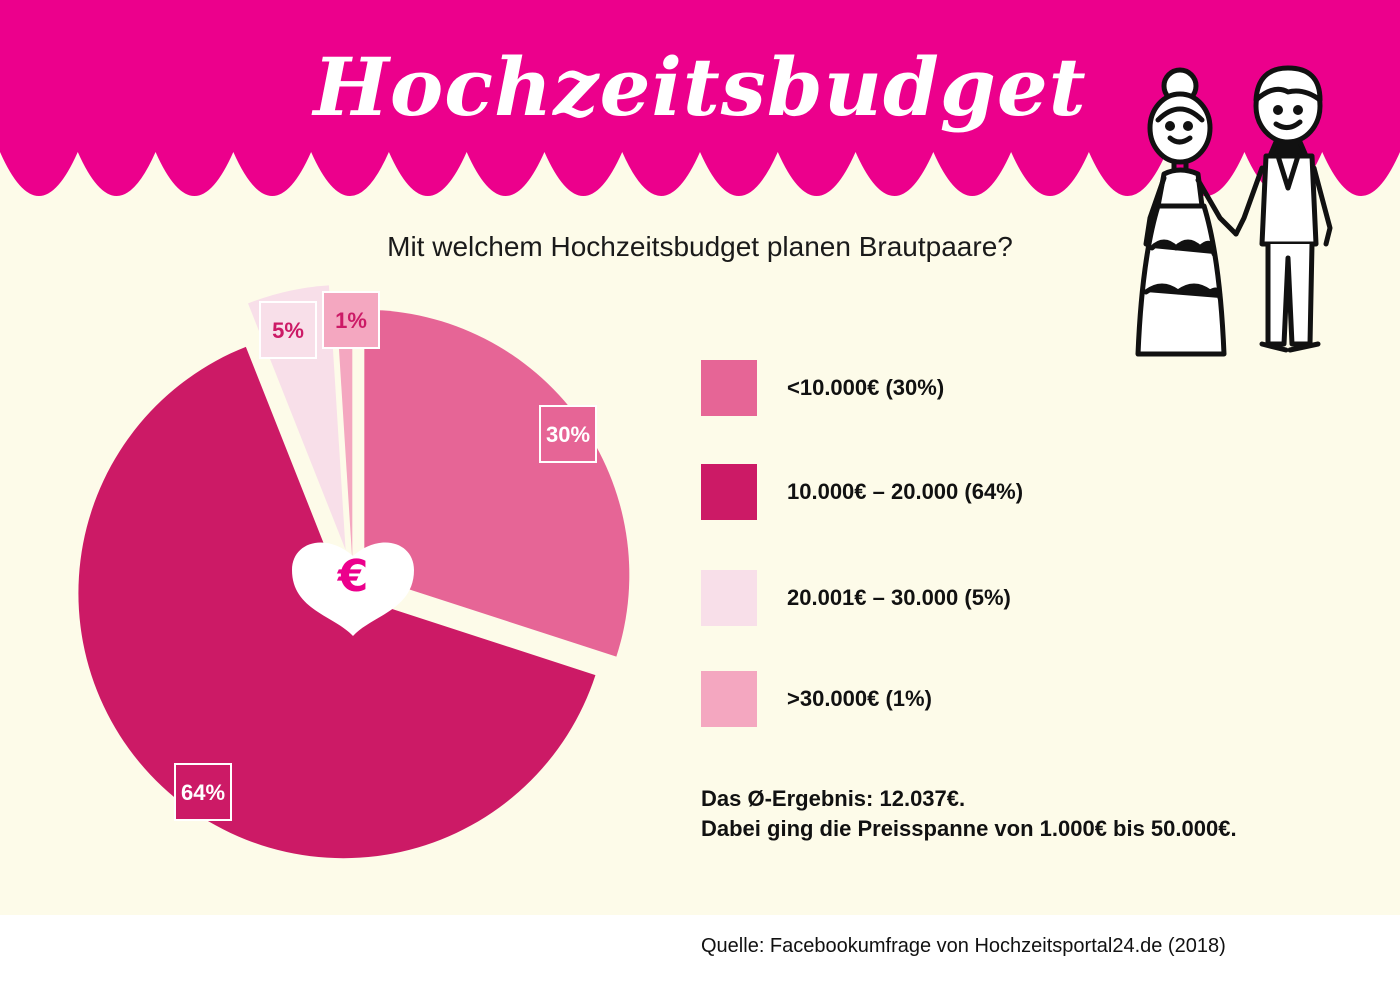 The image size is (1400, 990). Describe the element at coordinates (905, 491) in the screenshot. I see `legend-label-2: 10.000€ – 20.000 (64%)` at that location.